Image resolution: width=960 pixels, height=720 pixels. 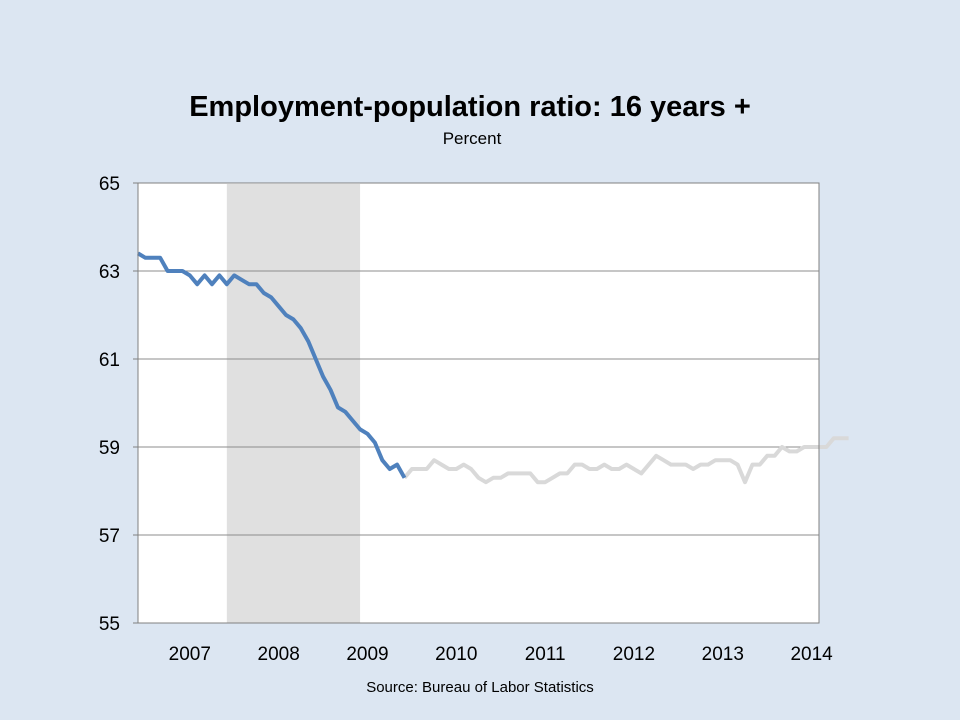 What do you see at coordinates (109, 184) in the screenshot?
I see `y-tick-label: 65` at bounding box center [109, 184].